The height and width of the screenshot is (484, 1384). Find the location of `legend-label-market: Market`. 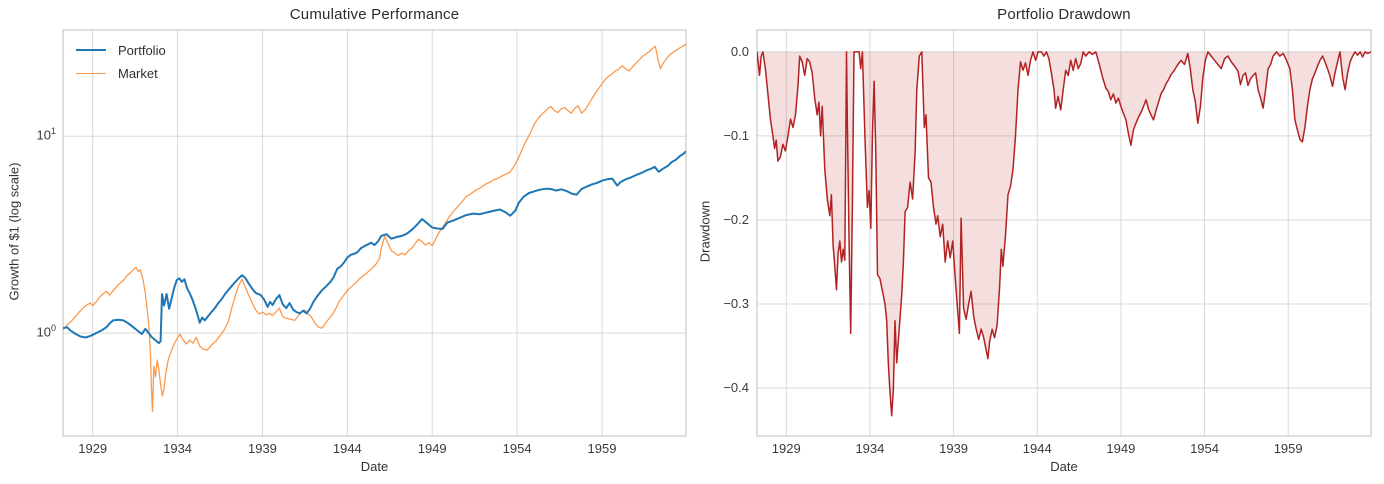

legend-label-market: Market is located at coordinates (138, 73).